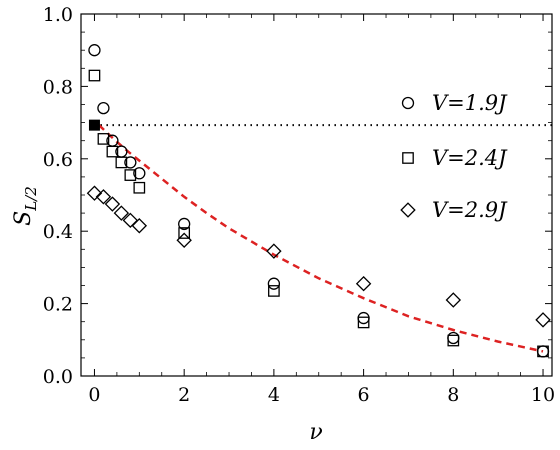 Image resolution: width=560 pixels, height=450 pixels. What do you see at coordinates (274, 395) in the screenshot?
I see `x-tick-label: 4` at bounding box center [274, 395].